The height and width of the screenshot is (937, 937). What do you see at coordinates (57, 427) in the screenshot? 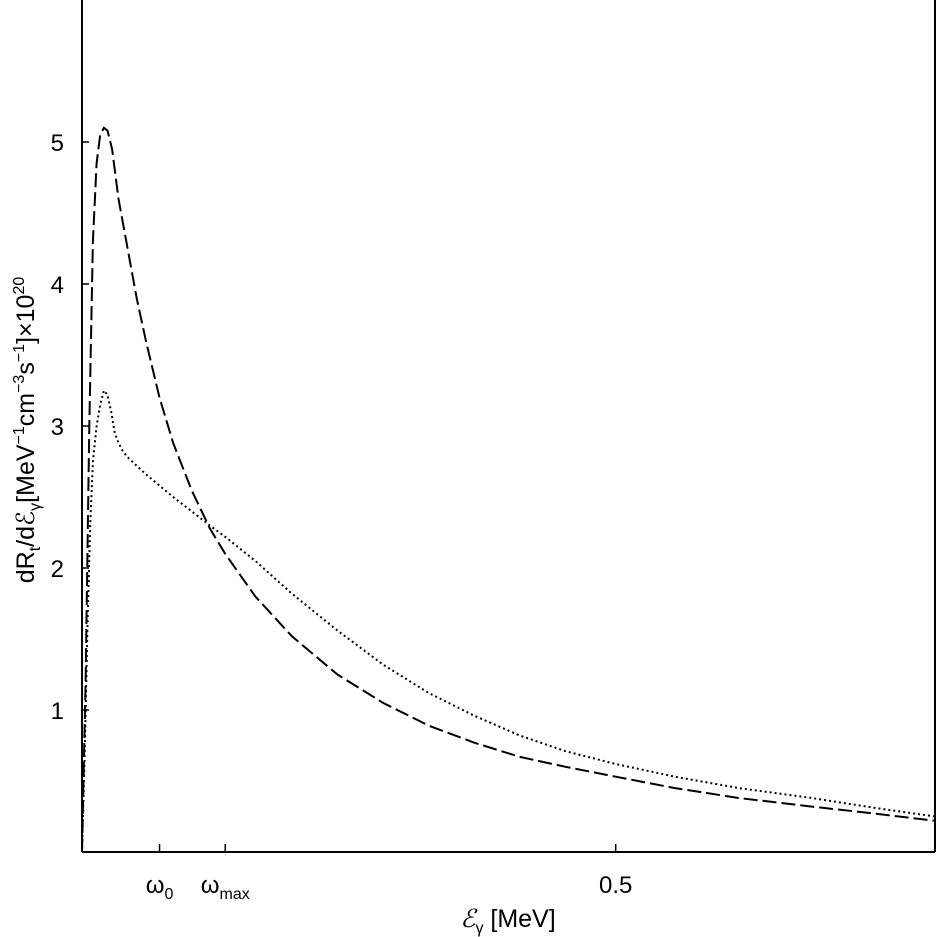
I see `y-tick-label: 3` at bounding box center [57, 427].